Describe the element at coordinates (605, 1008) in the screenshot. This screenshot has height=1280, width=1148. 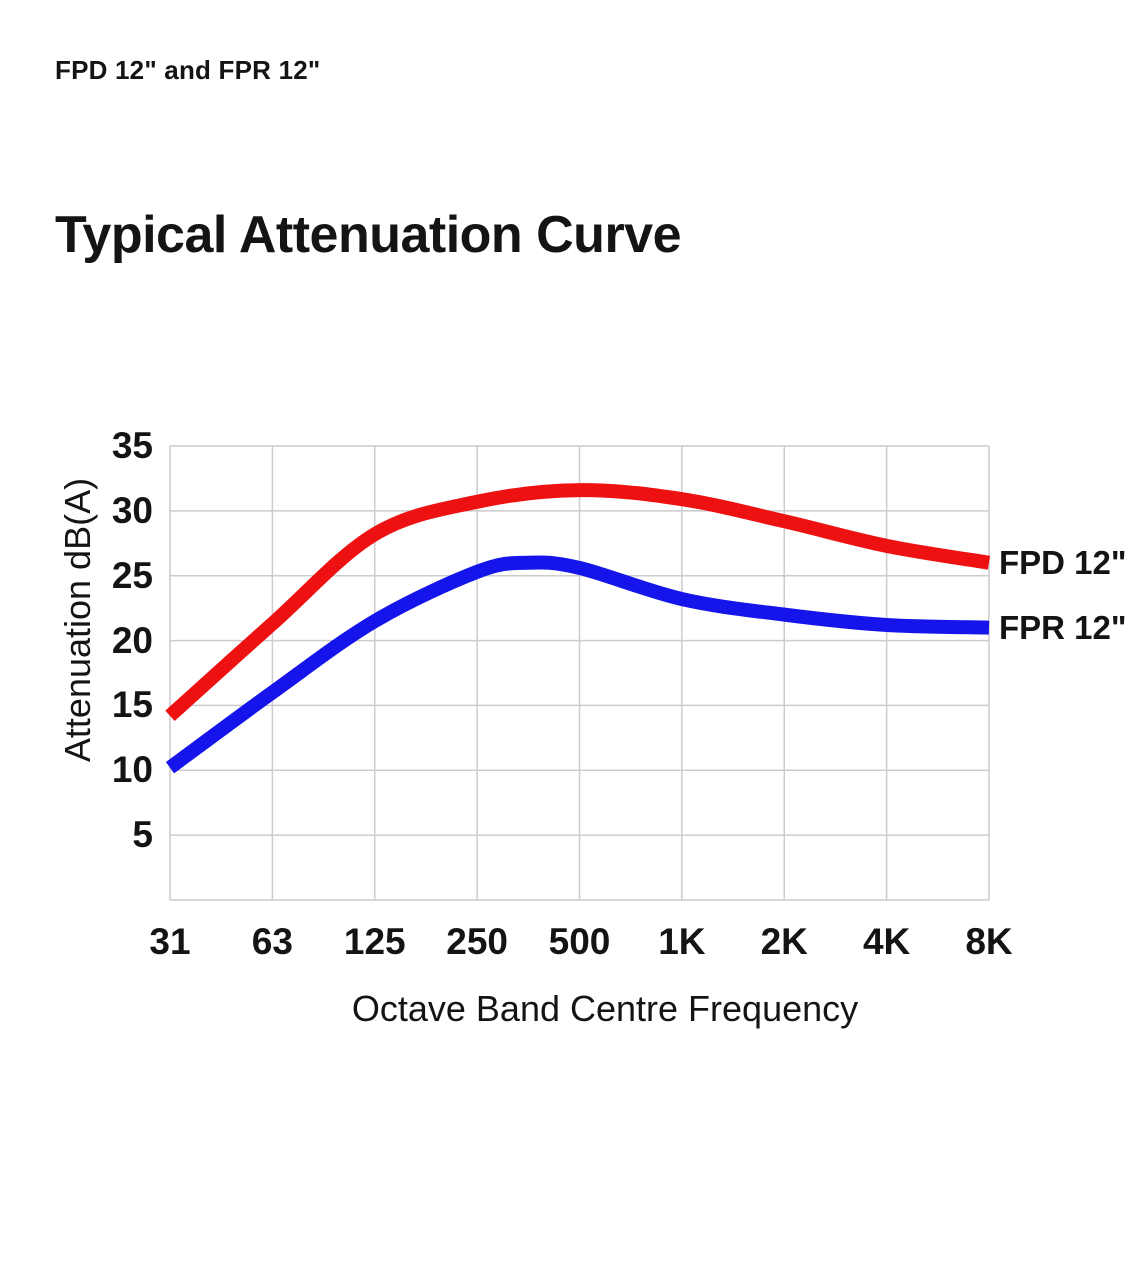
I see `x-axis-title: Octave Band Centre Frequency` at that location.